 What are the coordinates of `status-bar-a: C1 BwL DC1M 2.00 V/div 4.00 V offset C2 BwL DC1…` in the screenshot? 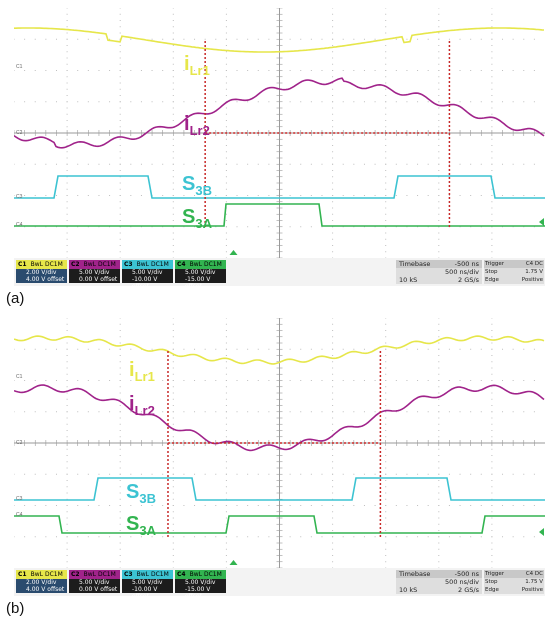 It's located at (279, 274).